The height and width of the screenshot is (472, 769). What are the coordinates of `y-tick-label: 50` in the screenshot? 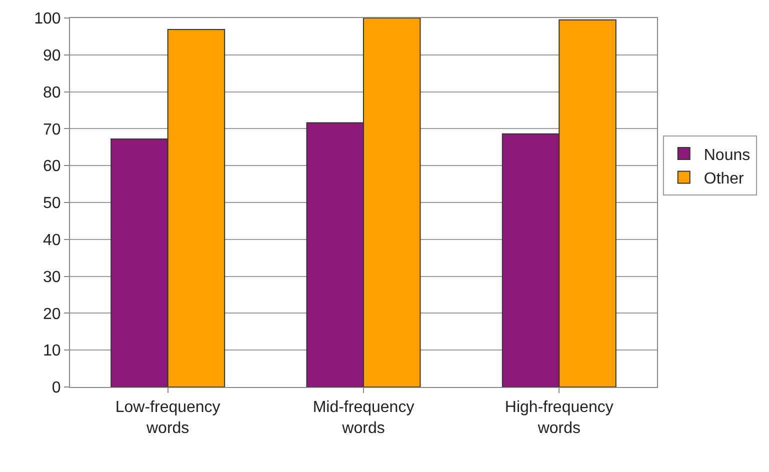 It's located at (52, 203).